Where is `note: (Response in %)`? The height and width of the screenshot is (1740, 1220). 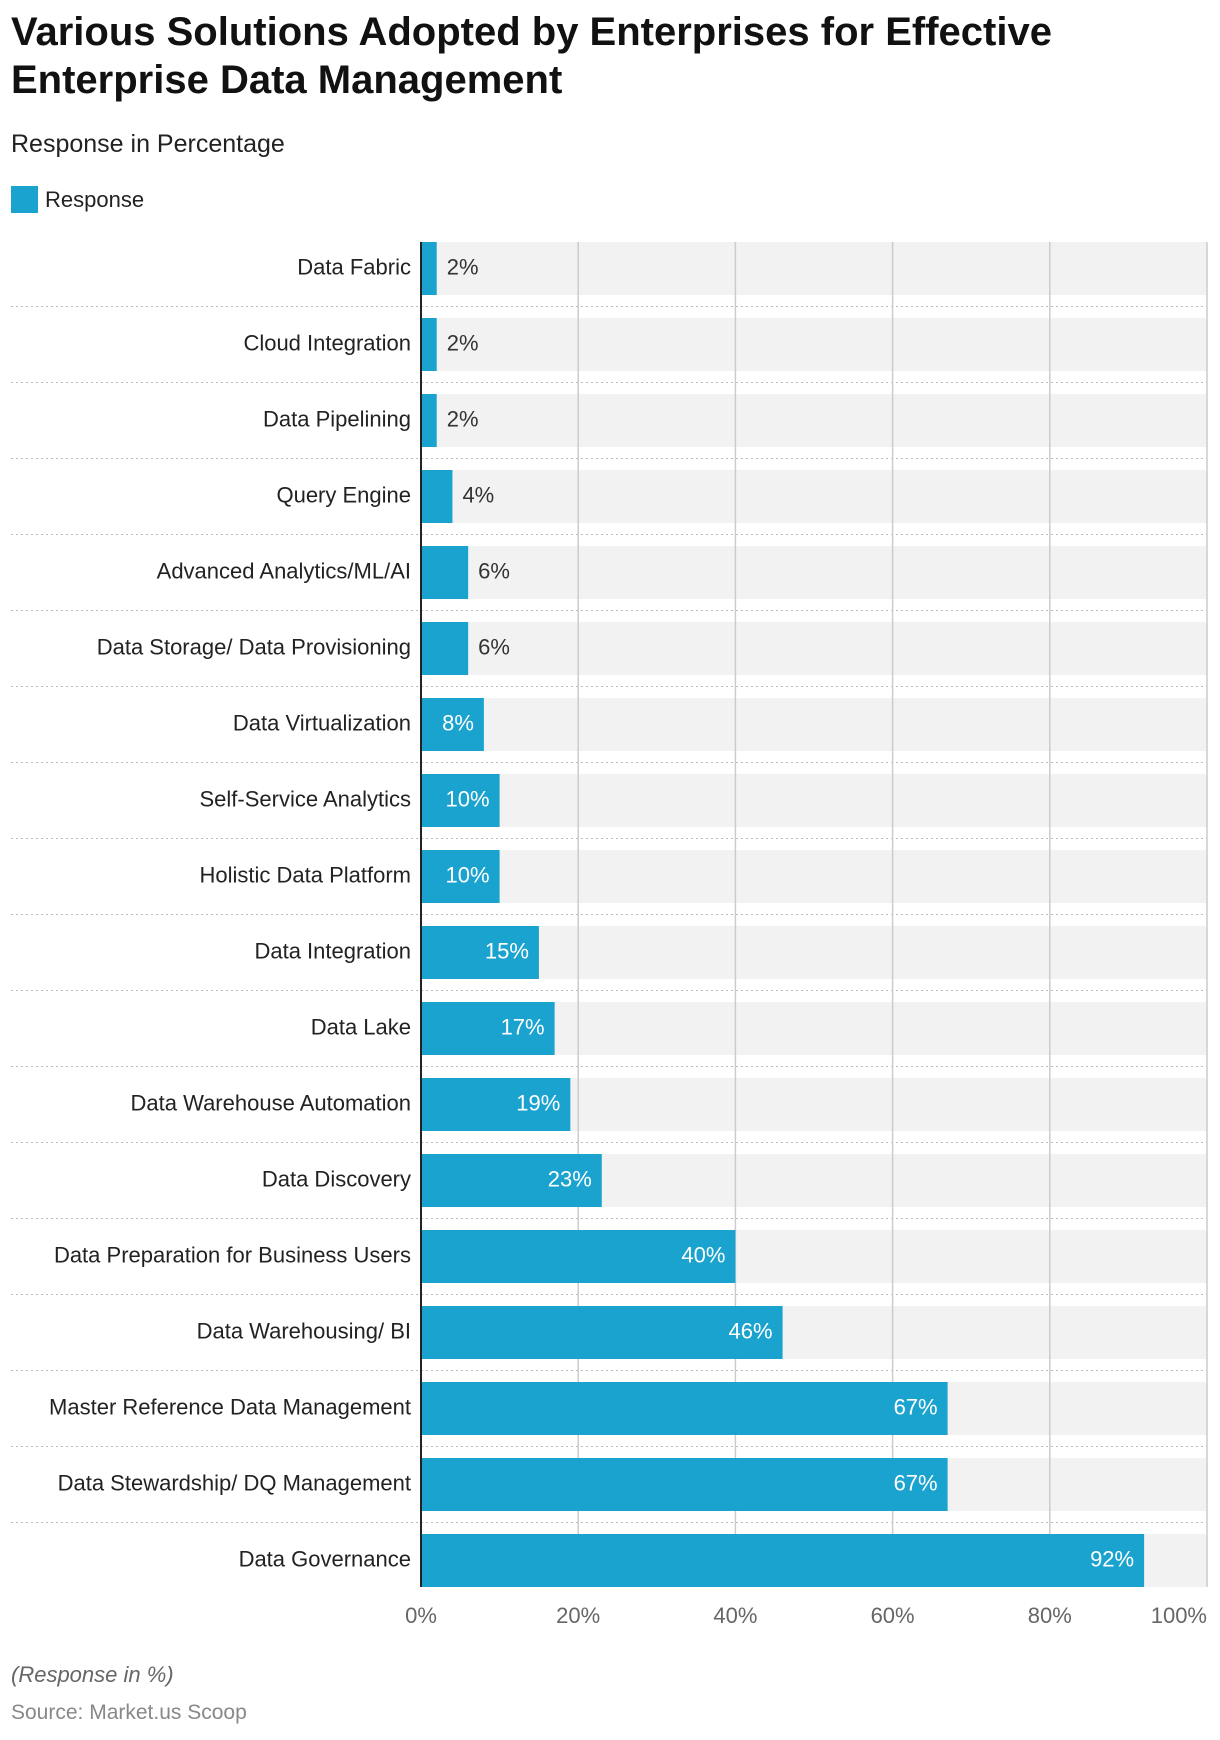
note: (Response in %) is located at coordinates (92, 1674).